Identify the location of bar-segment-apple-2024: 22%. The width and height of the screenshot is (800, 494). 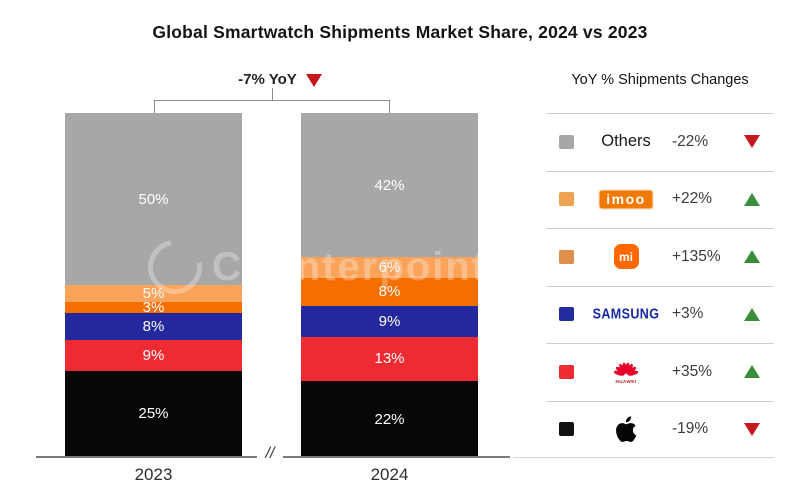
(389, 419).